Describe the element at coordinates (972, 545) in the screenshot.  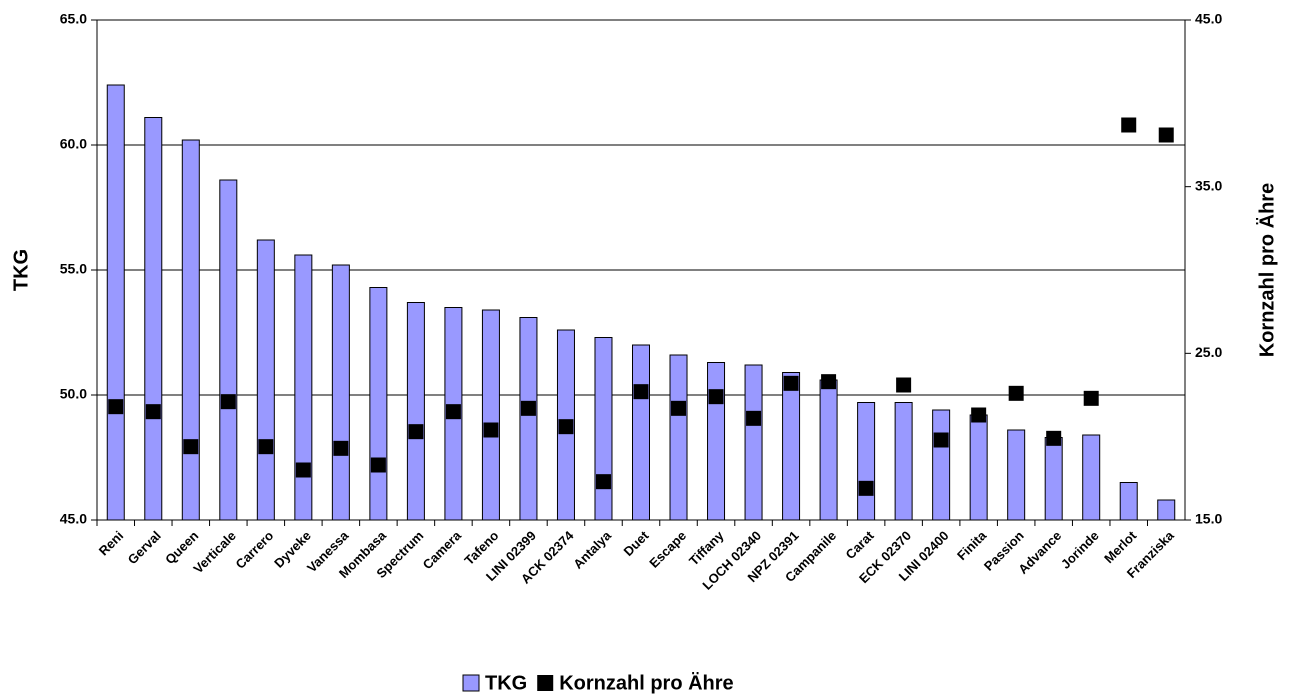
I see `x-tick-label: Finita` at that location.